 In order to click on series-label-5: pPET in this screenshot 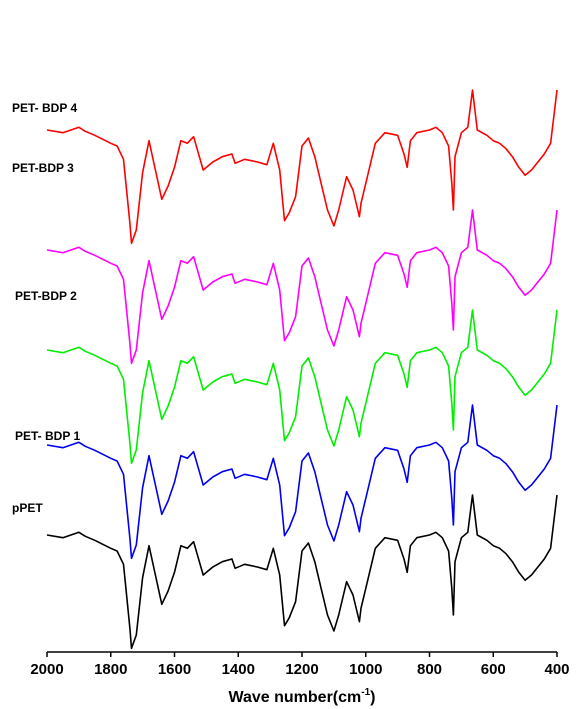, I will do `click(27, 508)`.